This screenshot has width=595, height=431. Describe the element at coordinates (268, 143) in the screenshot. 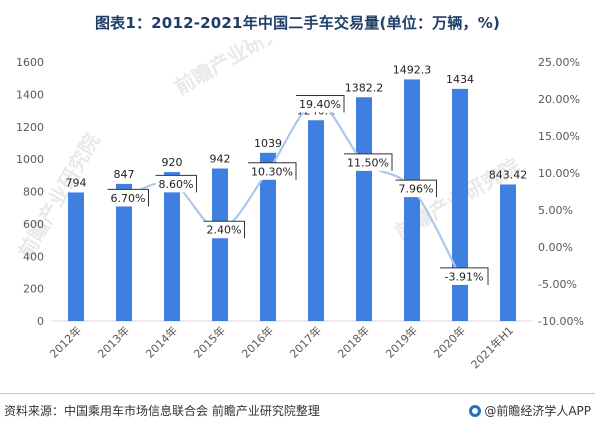

I see `bar-value-label: 1039` at that location.